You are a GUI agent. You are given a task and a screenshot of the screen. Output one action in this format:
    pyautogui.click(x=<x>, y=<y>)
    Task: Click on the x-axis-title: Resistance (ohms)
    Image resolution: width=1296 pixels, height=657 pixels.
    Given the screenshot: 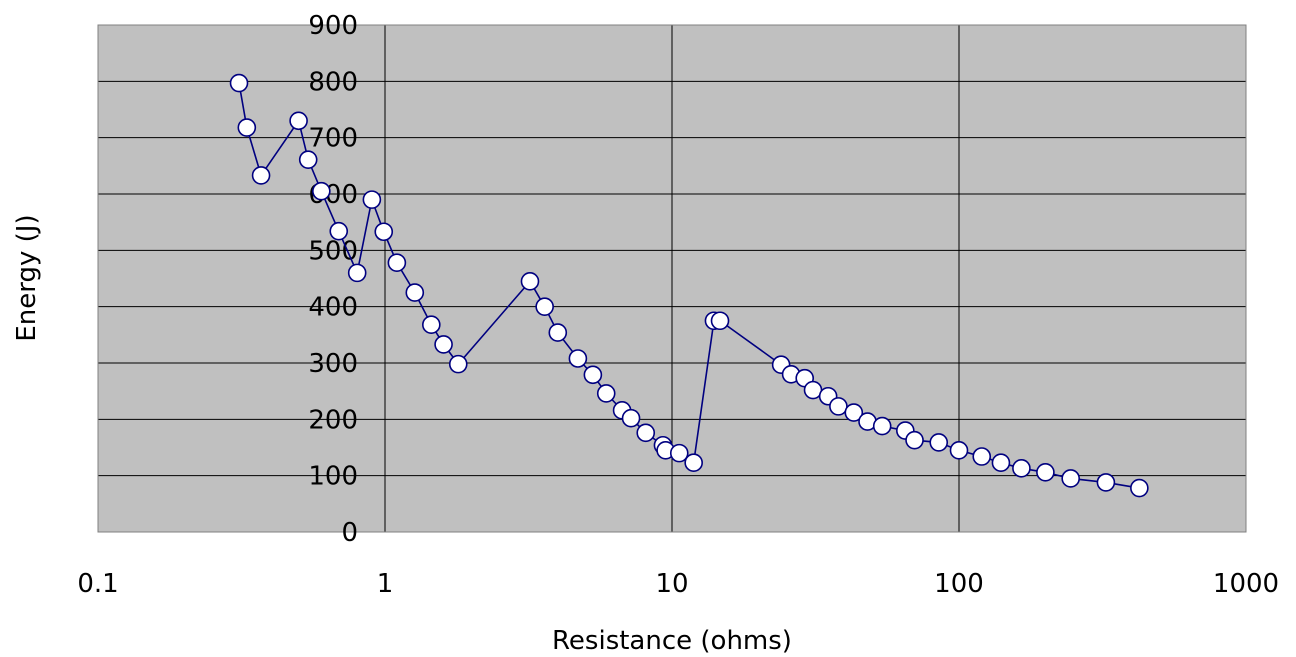 What is the action you would take?
    pyautogui.click(x=672, y=641)
    